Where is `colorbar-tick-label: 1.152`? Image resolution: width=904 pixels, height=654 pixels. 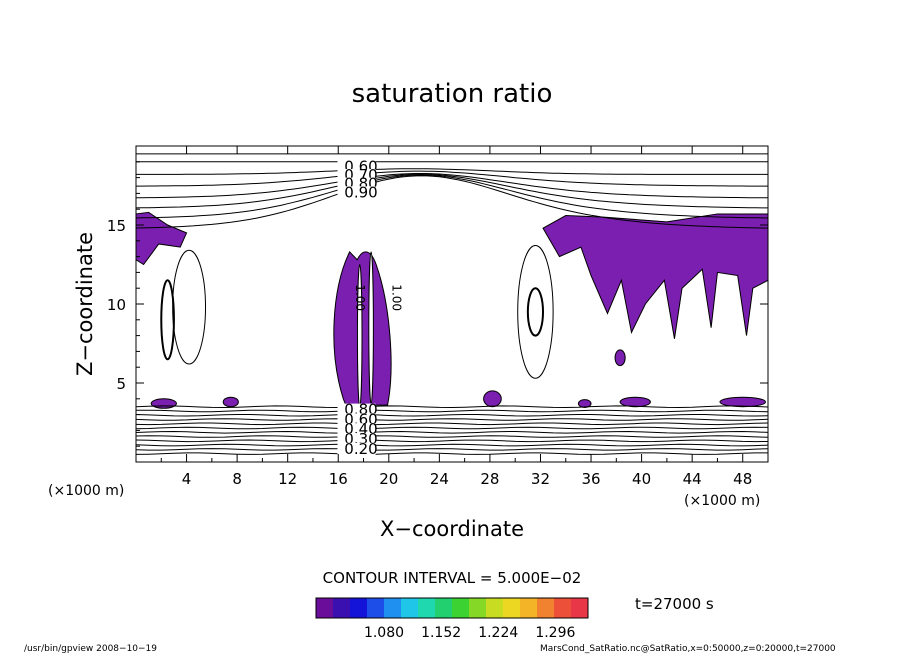 colorbar-tick-label: 1.152 is located at coordinates (441, 633).